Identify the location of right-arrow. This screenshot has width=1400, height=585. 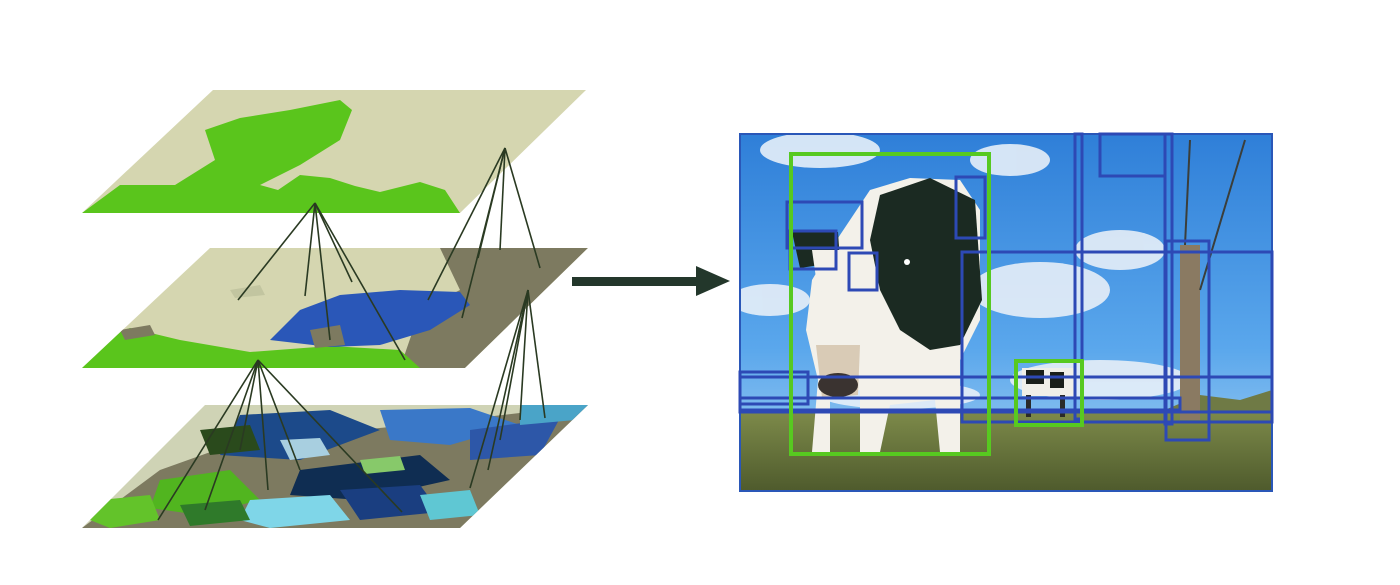
(651, 281).